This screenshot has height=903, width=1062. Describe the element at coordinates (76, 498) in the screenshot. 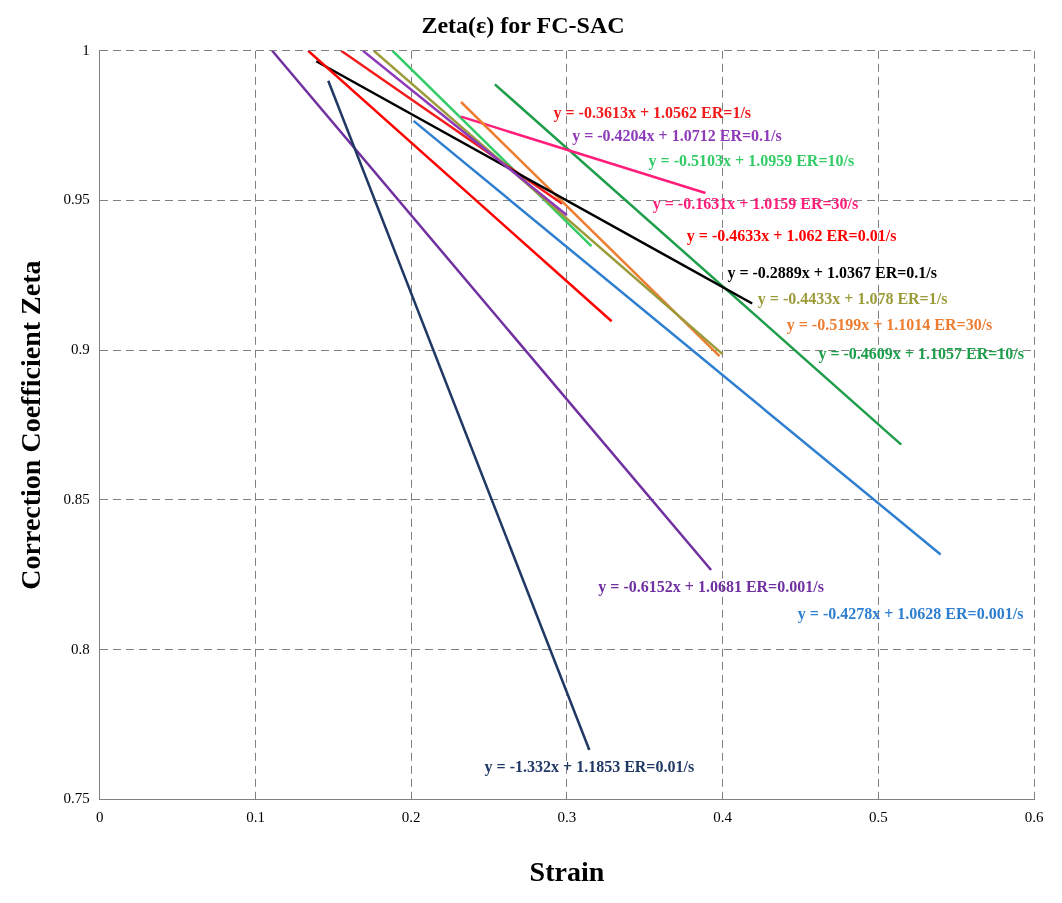

I see `y-tick-label: 0.85` at that location.